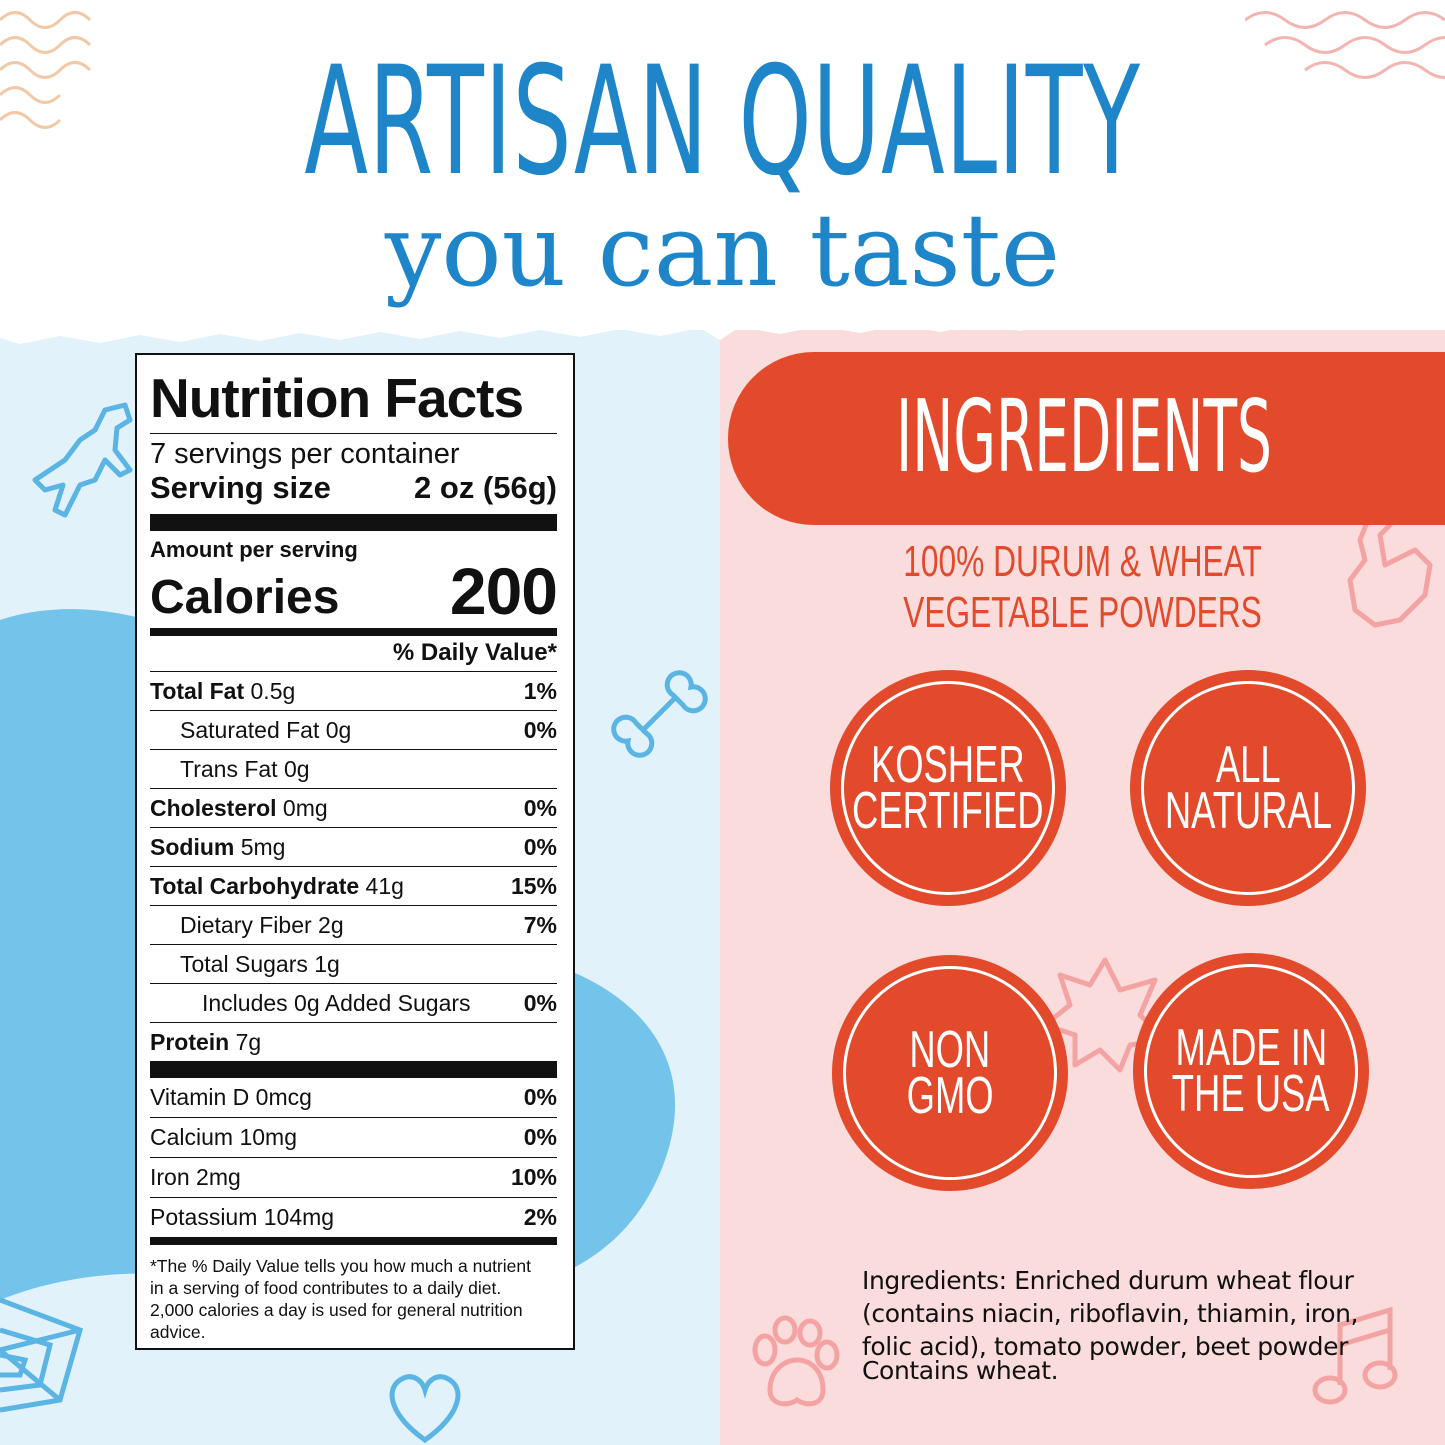 Image resolution: width=1445 pixels, height=1445 pixels. Describe the element at coordinates (796, 1361) in the screenshot. I see `paw-icon` at that location.